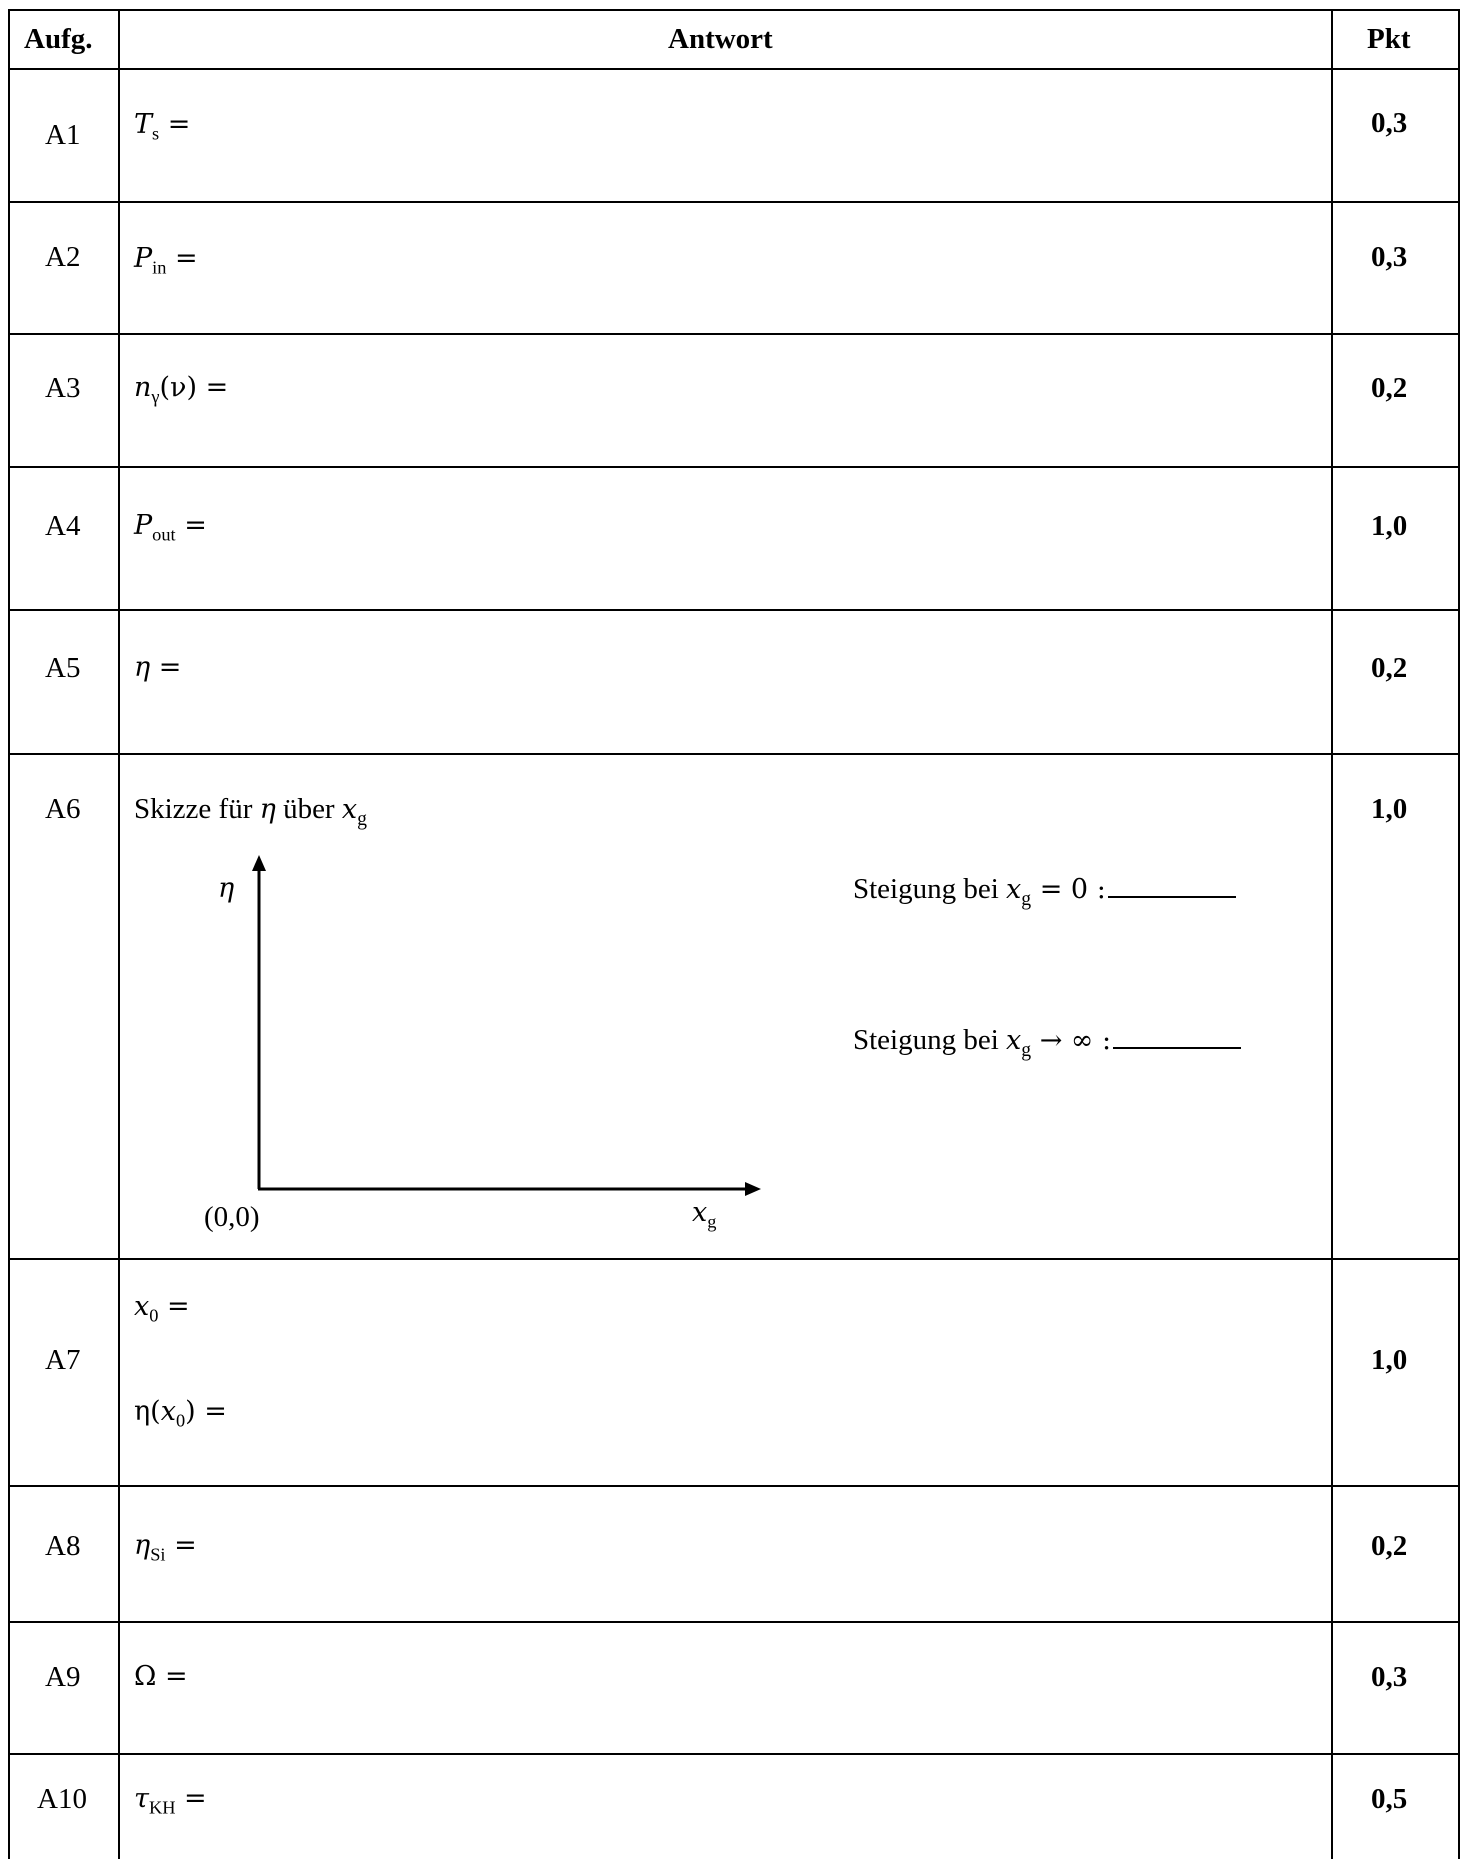  I want to click on header-task: Aufg., so click(58, 39).